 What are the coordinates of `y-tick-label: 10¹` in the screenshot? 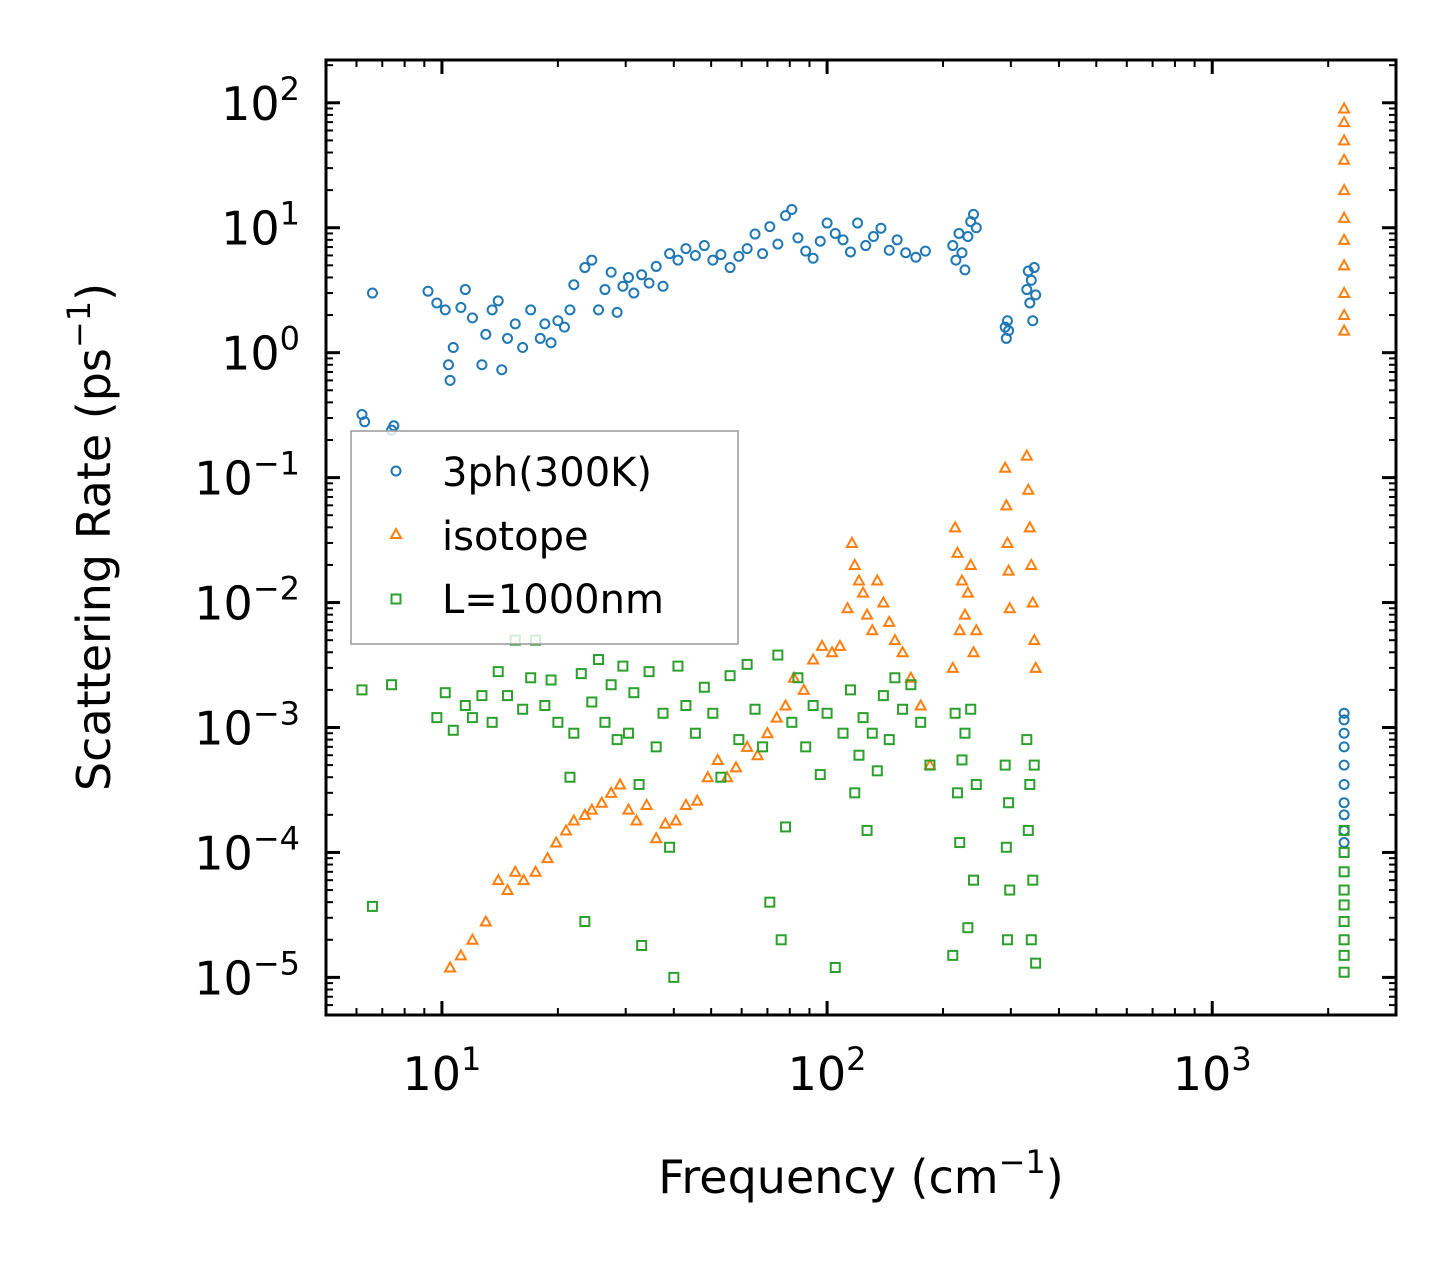 It's located at (260, 225).